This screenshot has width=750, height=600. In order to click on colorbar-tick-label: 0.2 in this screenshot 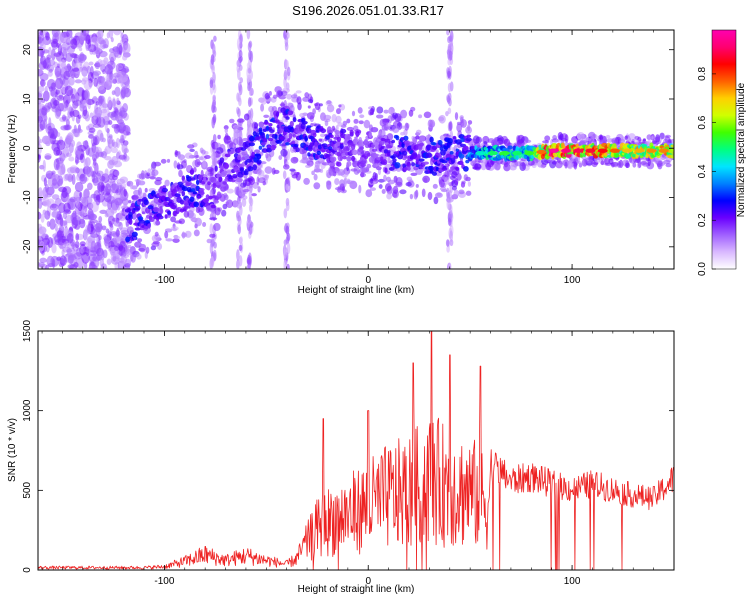, I will do `click(702, 220)`.